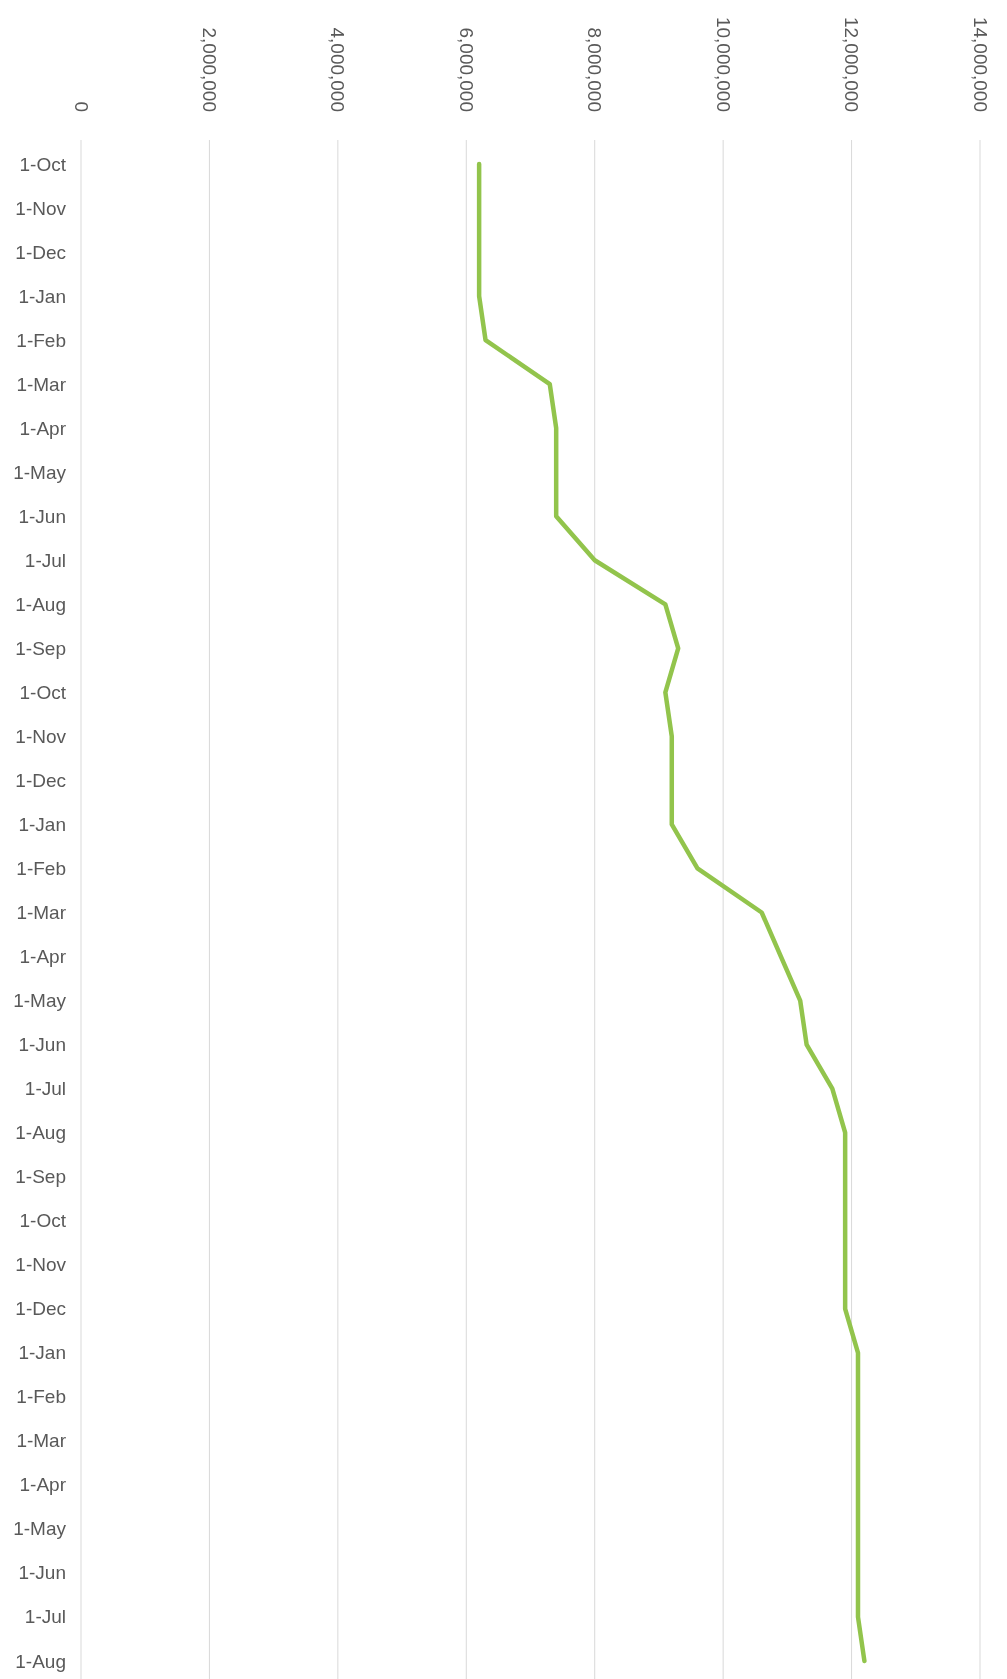 This screenshot has height=1679, width=1007. Describe the element at coordinates (81, 106) in the screenshot. I see `x-tick-label: 0` at that location.